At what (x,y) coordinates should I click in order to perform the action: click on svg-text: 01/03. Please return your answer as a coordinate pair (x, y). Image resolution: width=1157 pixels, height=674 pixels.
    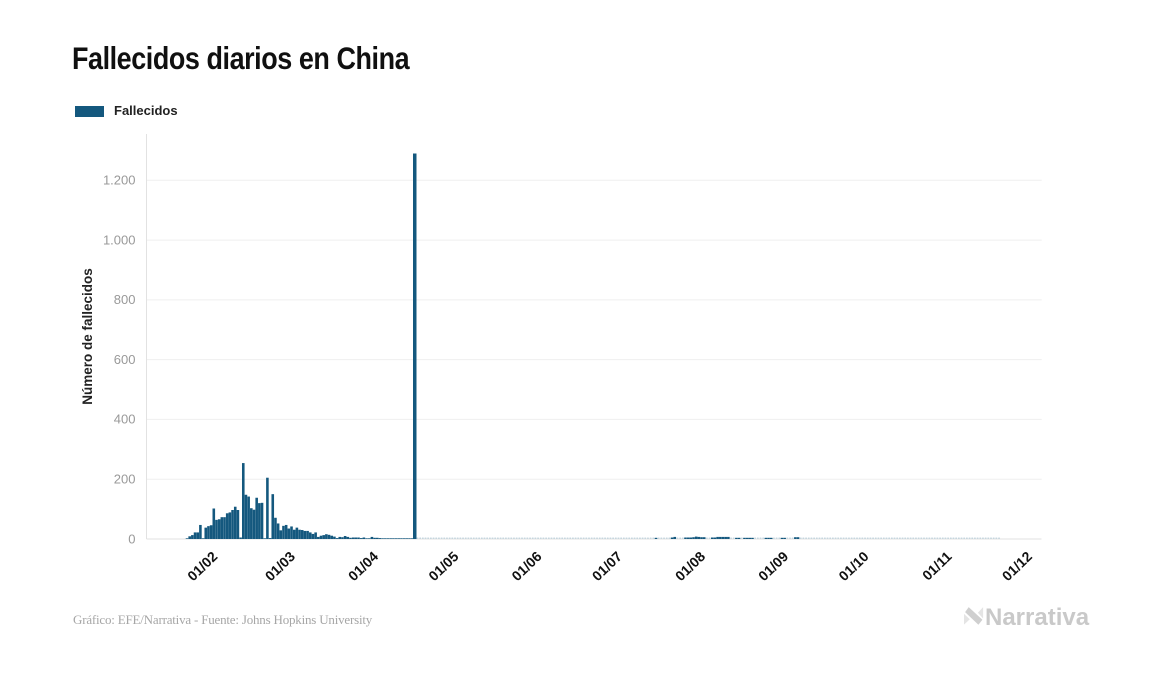
    Looking at the image, I should click on (280, 566).